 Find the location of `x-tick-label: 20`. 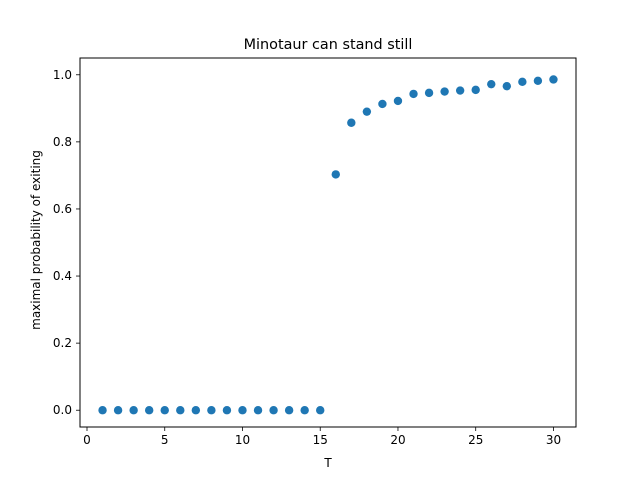

x-tick-label: 20 is located at coordinates (397, 440).